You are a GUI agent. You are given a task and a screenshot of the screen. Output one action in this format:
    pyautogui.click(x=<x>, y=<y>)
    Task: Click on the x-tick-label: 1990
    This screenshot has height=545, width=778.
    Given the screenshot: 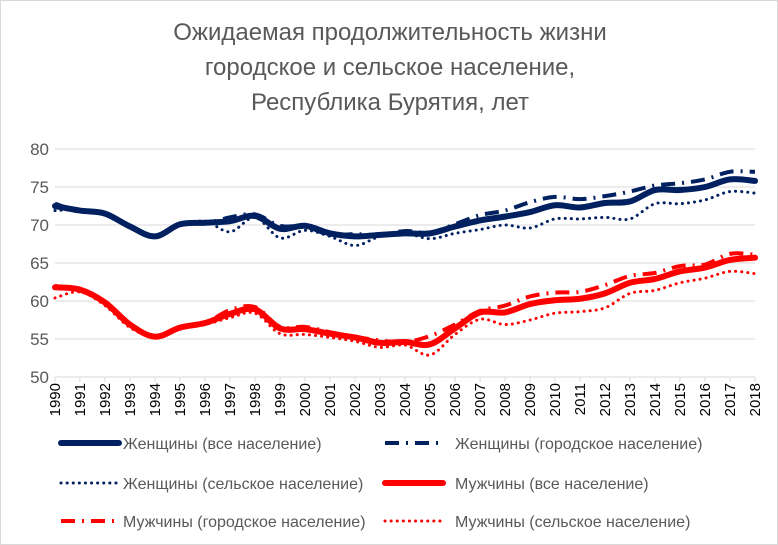 What is the action you would take?
    pyautogui.click(x=55, y=399)
    